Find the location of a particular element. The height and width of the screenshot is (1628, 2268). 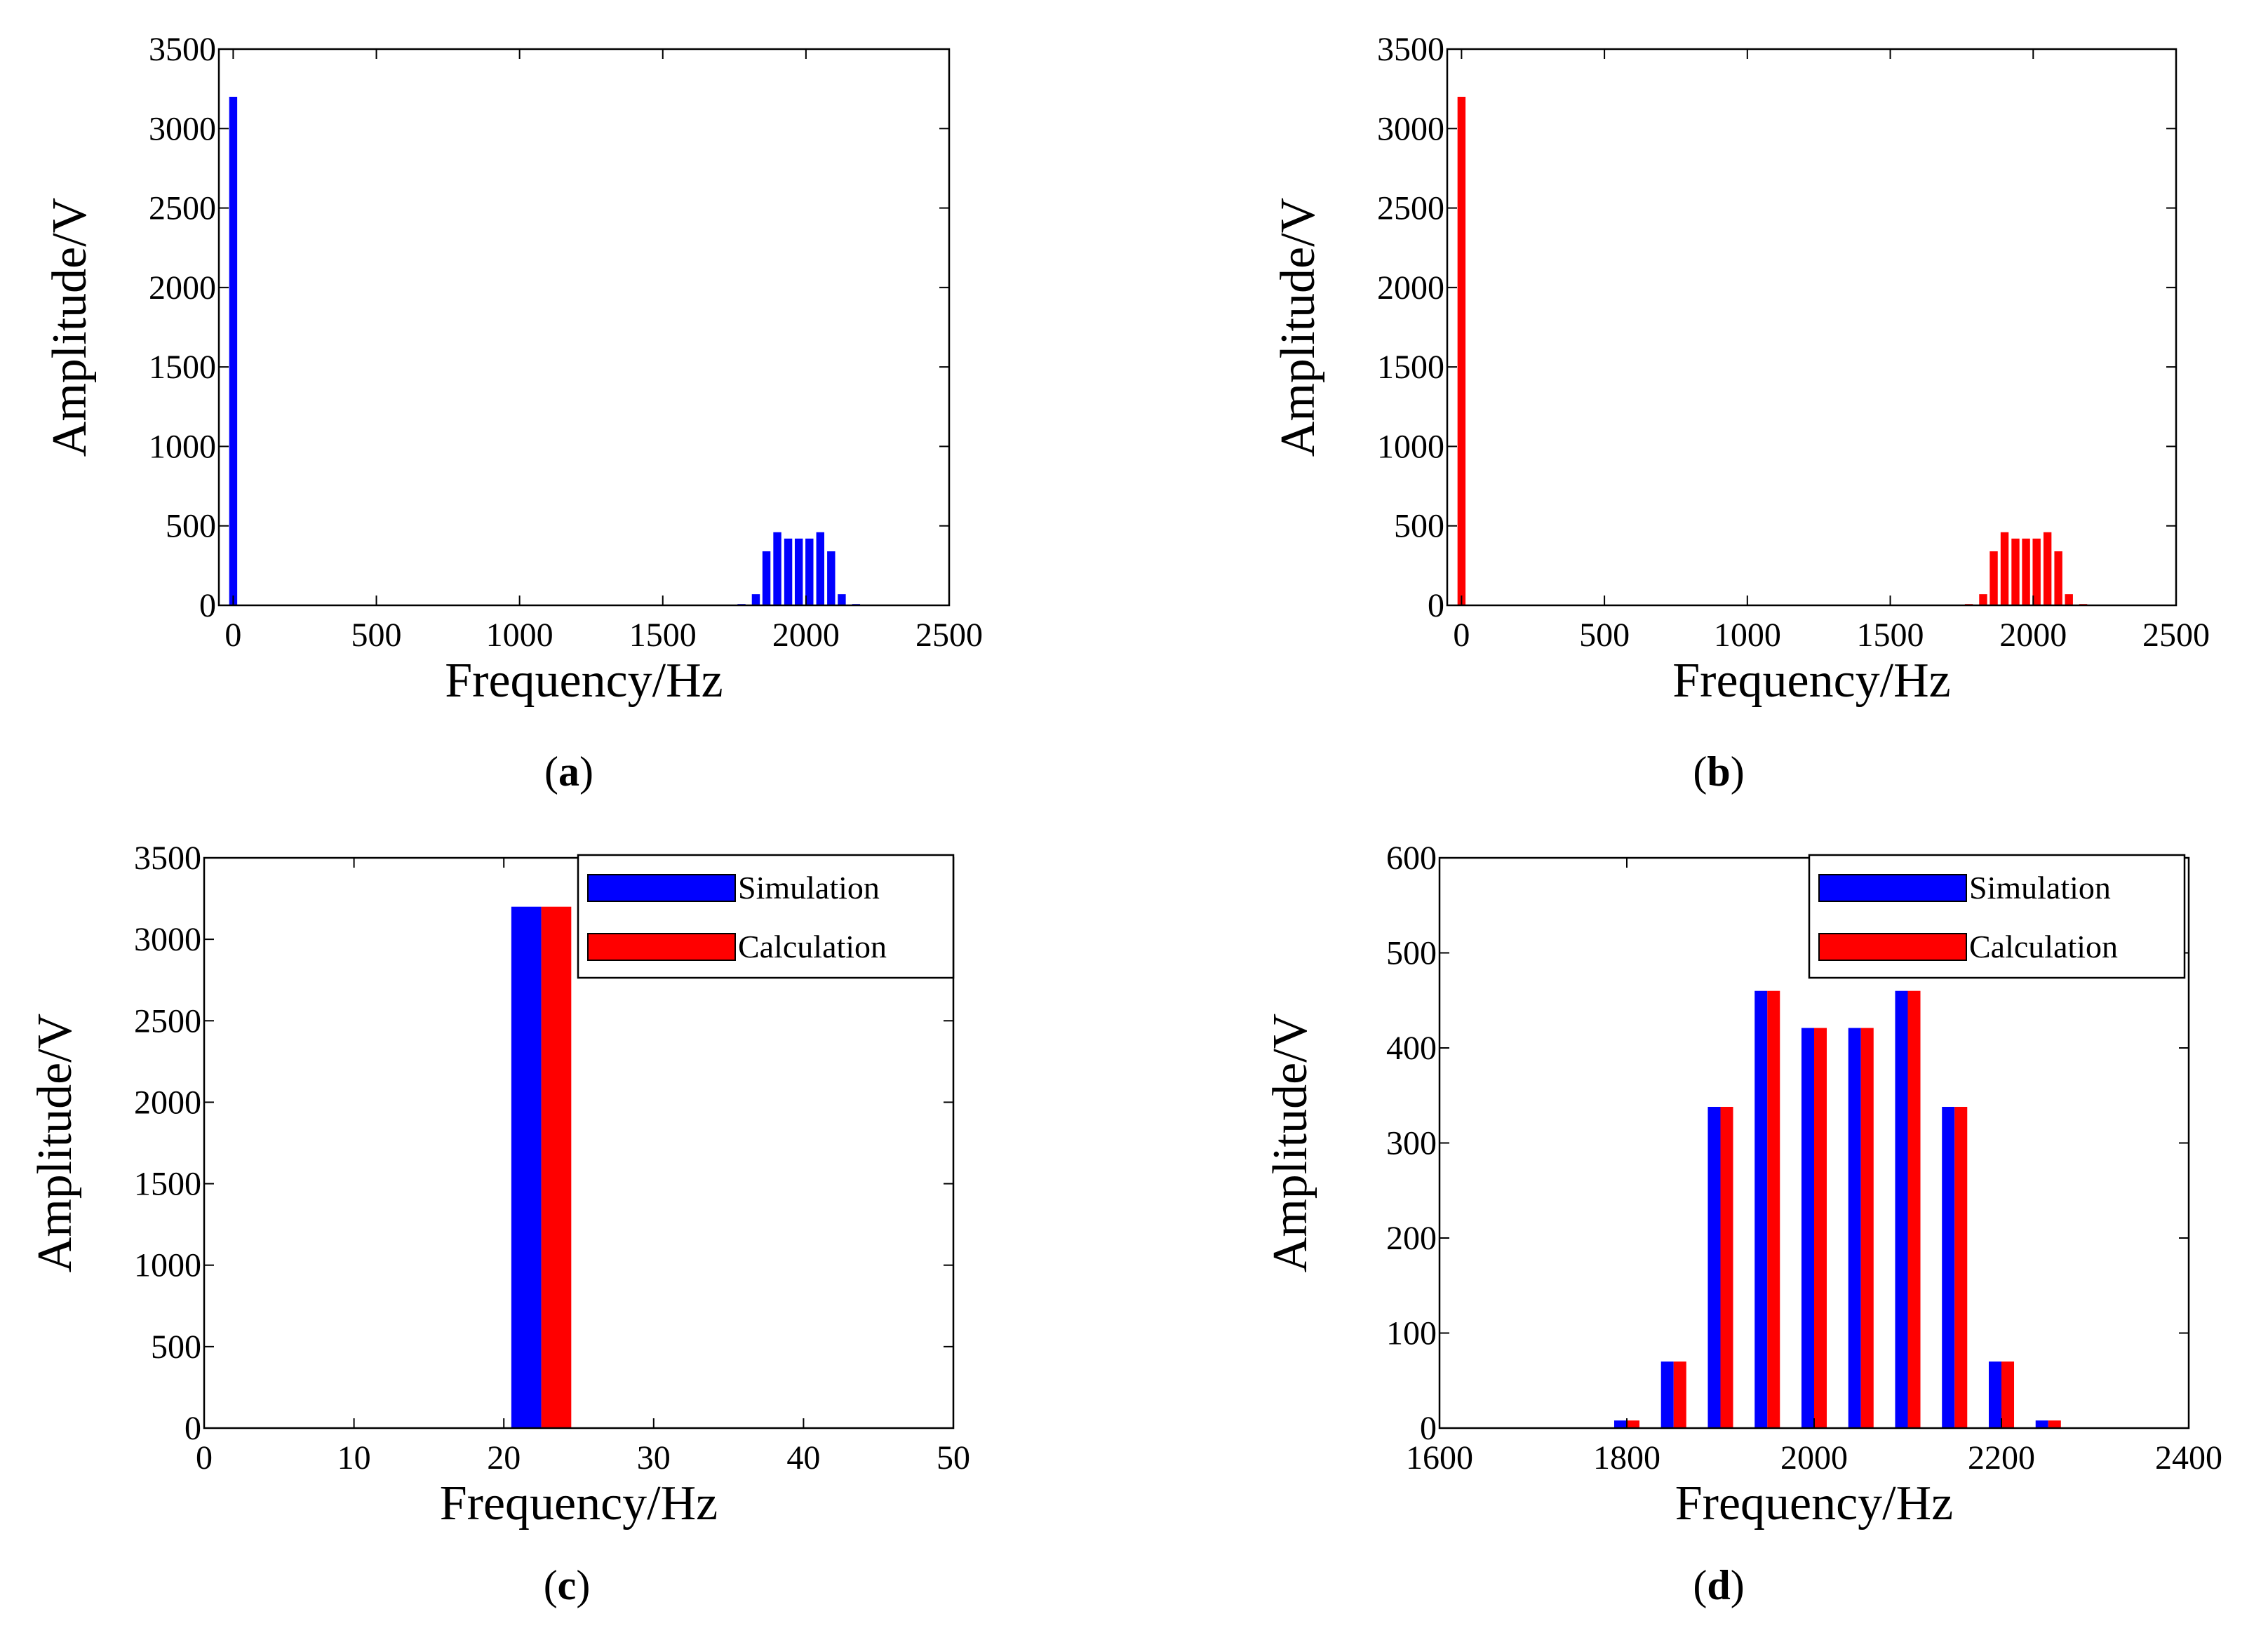

x-tick-label: 20 is located at coordinates (504, 1457).